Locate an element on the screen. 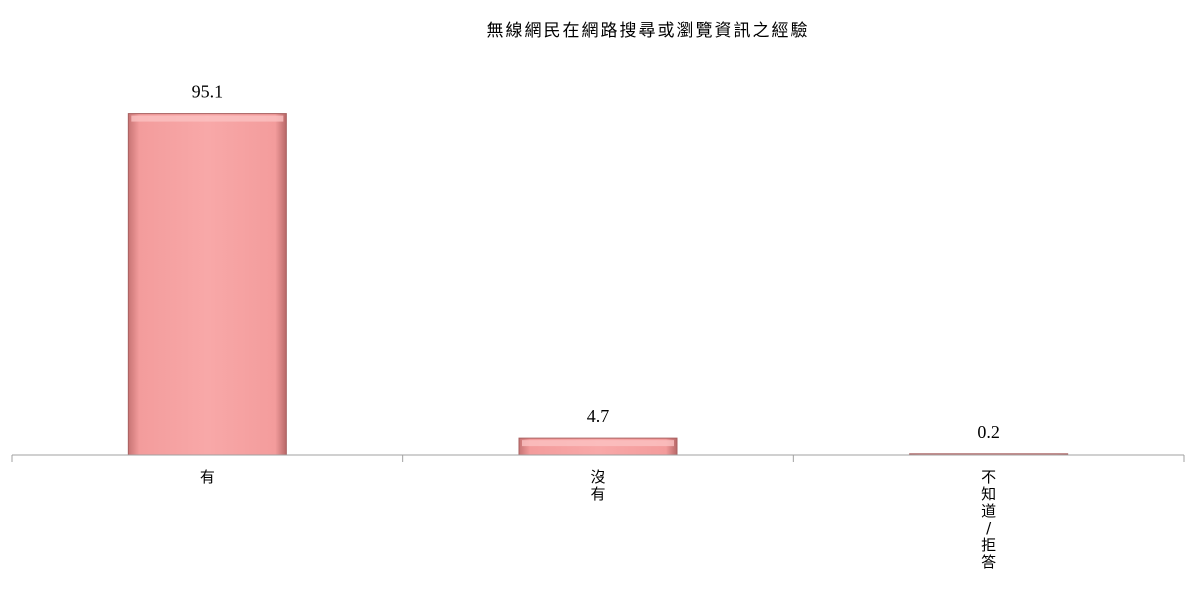 This screenshot has height=602, width=1196. data-label: 95.1 is located at coordinates (208, 92).